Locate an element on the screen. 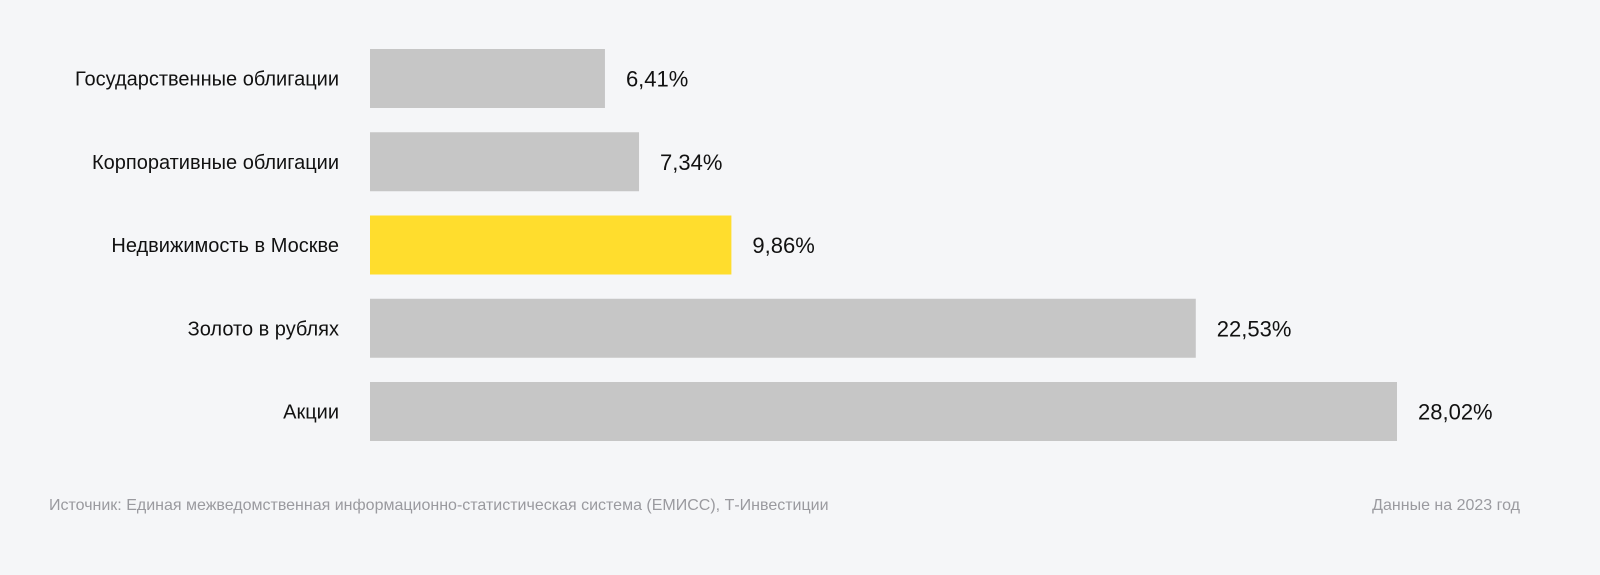  category-label: Корпоративные облигации is located at coordinates (215, 163).